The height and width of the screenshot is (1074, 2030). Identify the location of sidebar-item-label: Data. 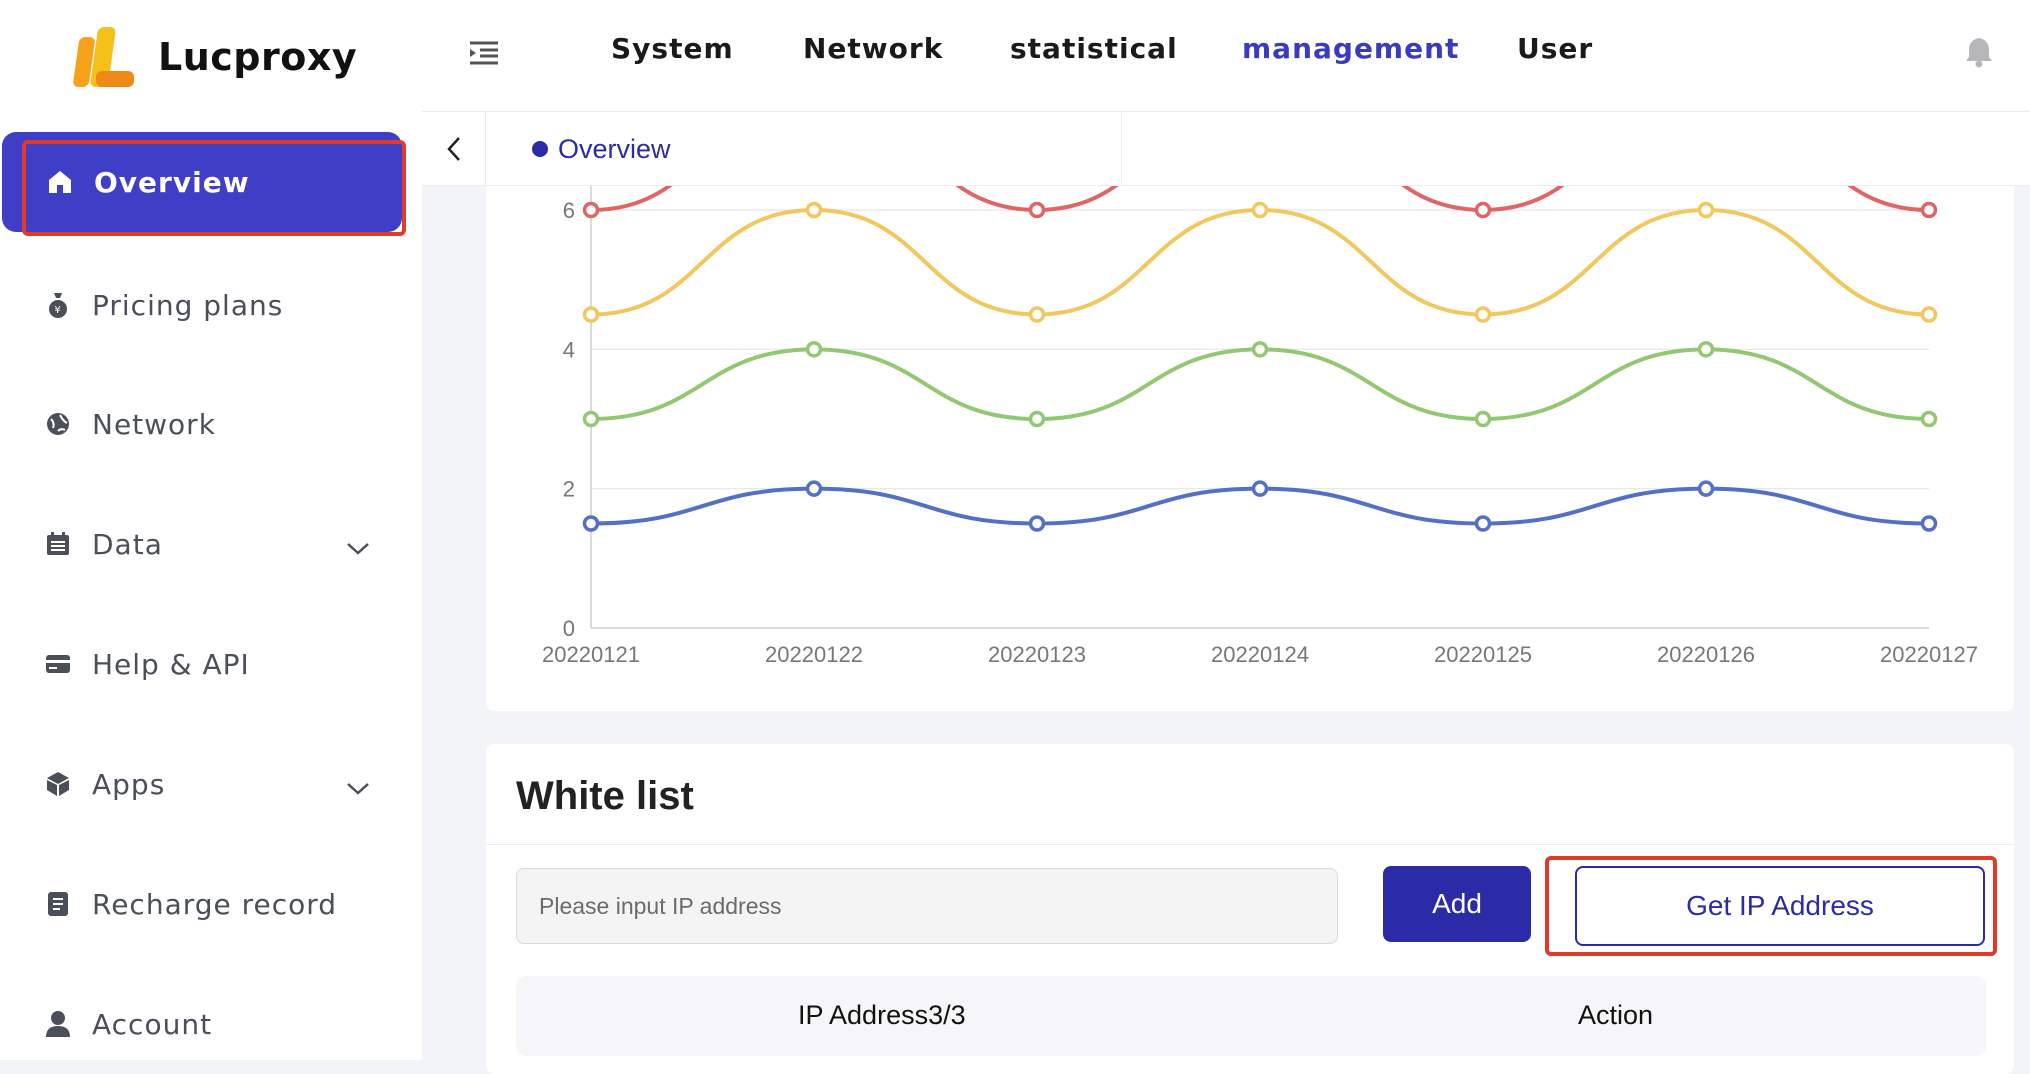
(127, 544).